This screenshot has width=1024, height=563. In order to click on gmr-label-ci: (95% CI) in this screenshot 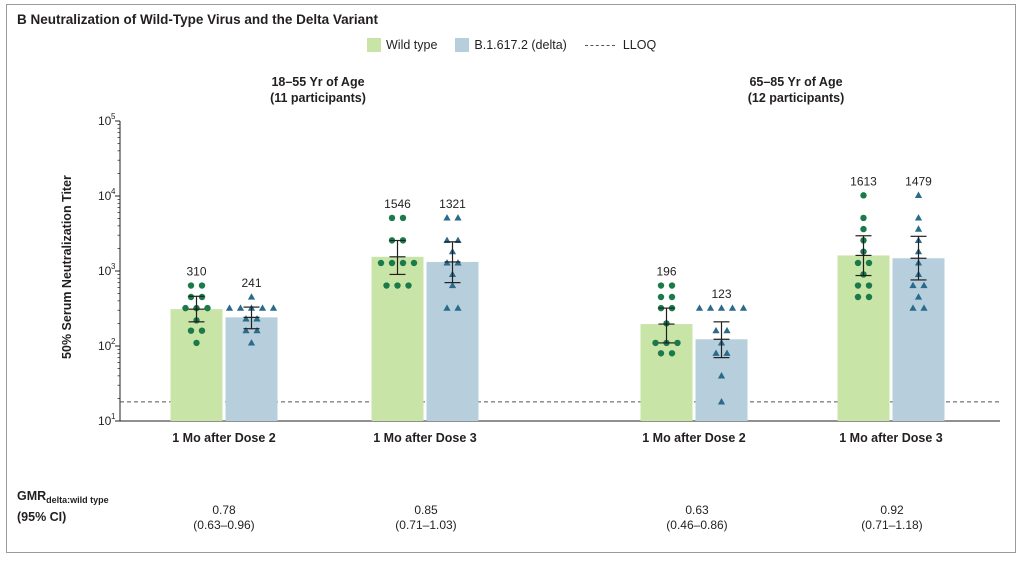, I will do `click(42, 517)`.